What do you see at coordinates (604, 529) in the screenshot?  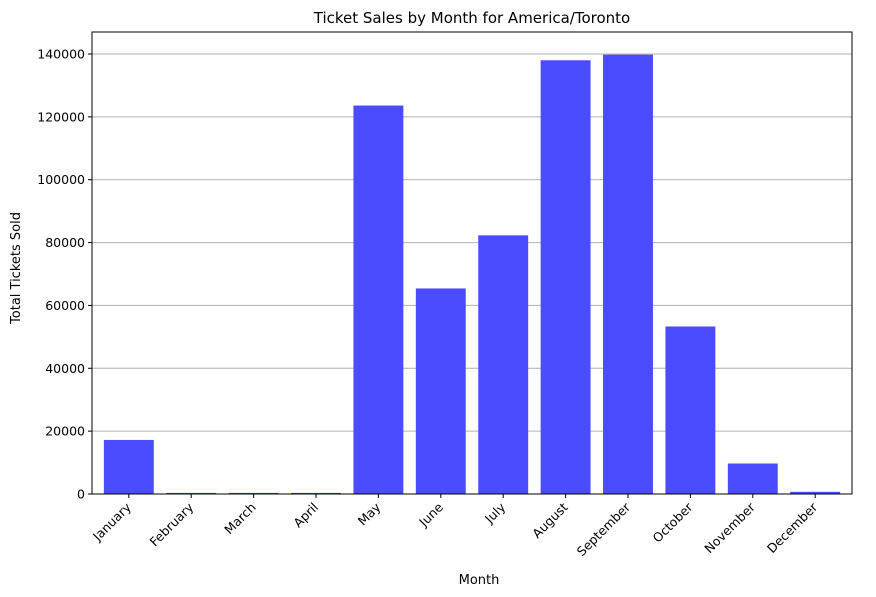 I see `x-tick-label: September` at bounding box center [604, 529].